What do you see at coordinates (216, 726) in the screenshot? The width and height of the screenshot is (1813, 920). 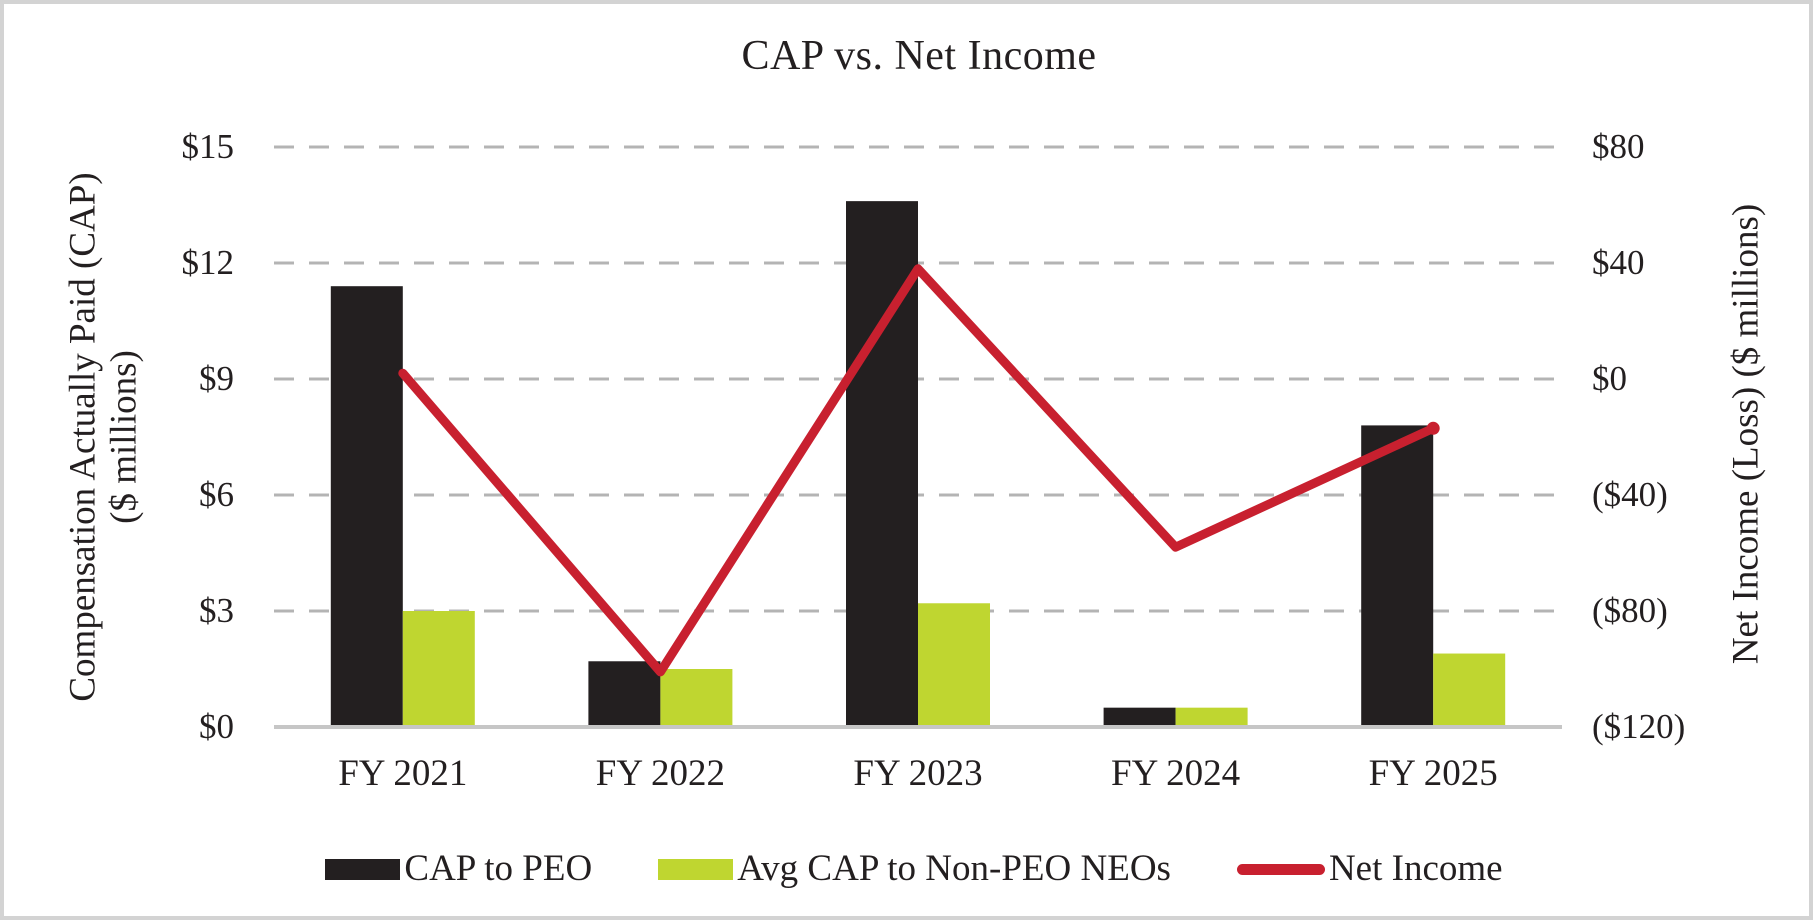 I see `left-tick-0: $0` at bounding box center [216, 726].